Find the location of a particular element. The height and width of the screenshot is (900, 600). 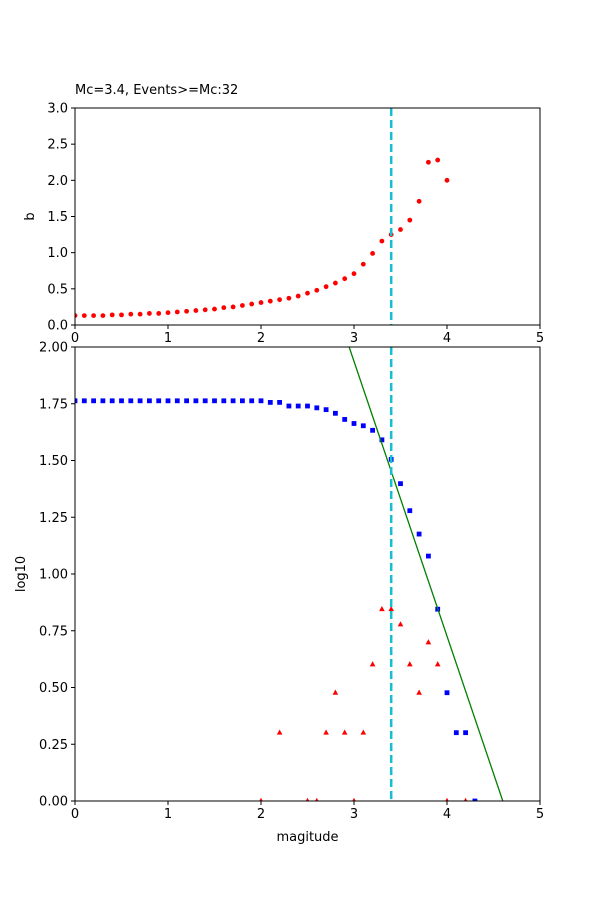

frequency-magnitude-x-axis-label: magitude is located at coordinates (307, 837).